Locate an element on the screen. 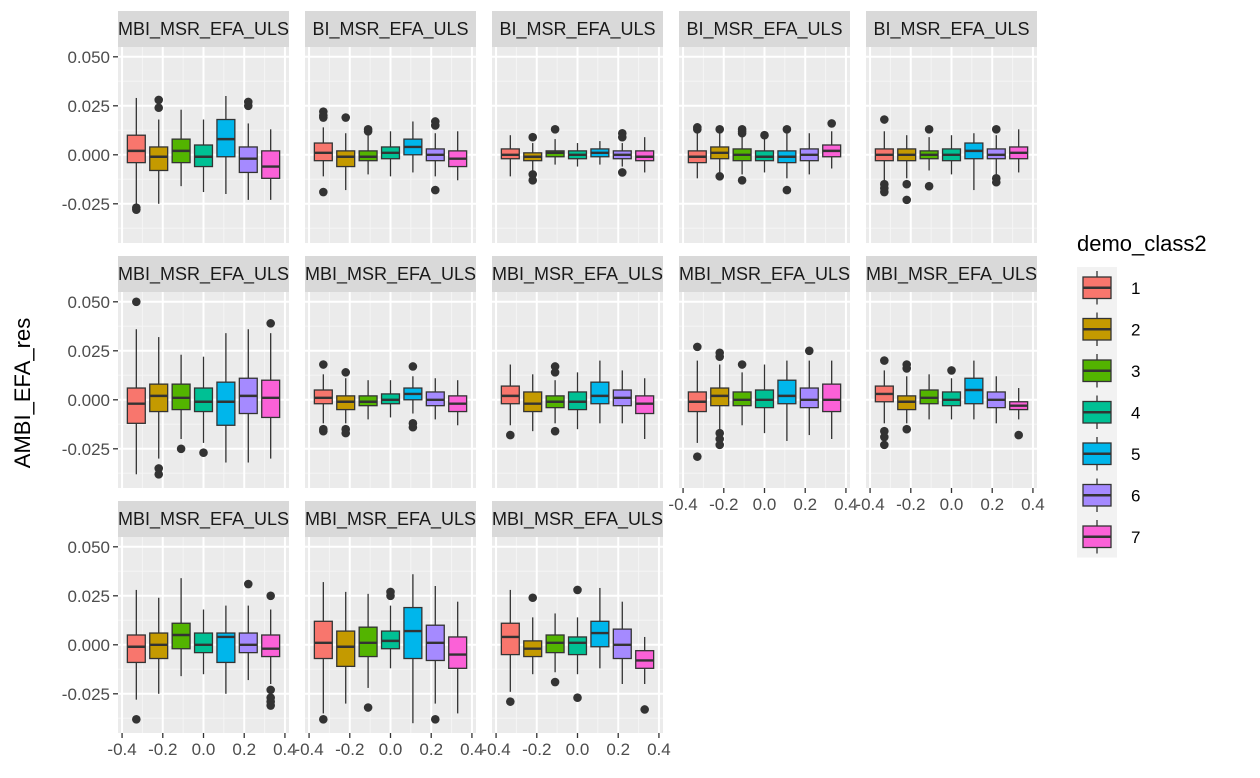  legend-label: 6 is located at coordinates (1135, 495).